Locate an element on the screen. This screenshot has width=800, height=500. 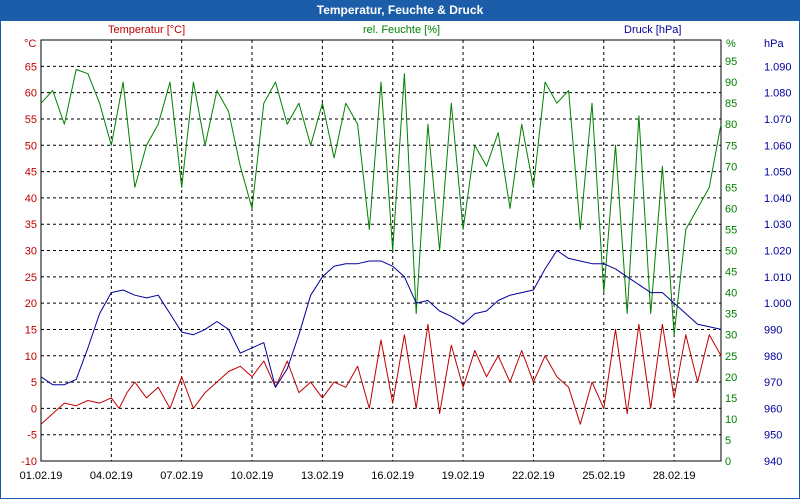
pressure-tick-label: 1.060 is located at coordinates (778, 146).